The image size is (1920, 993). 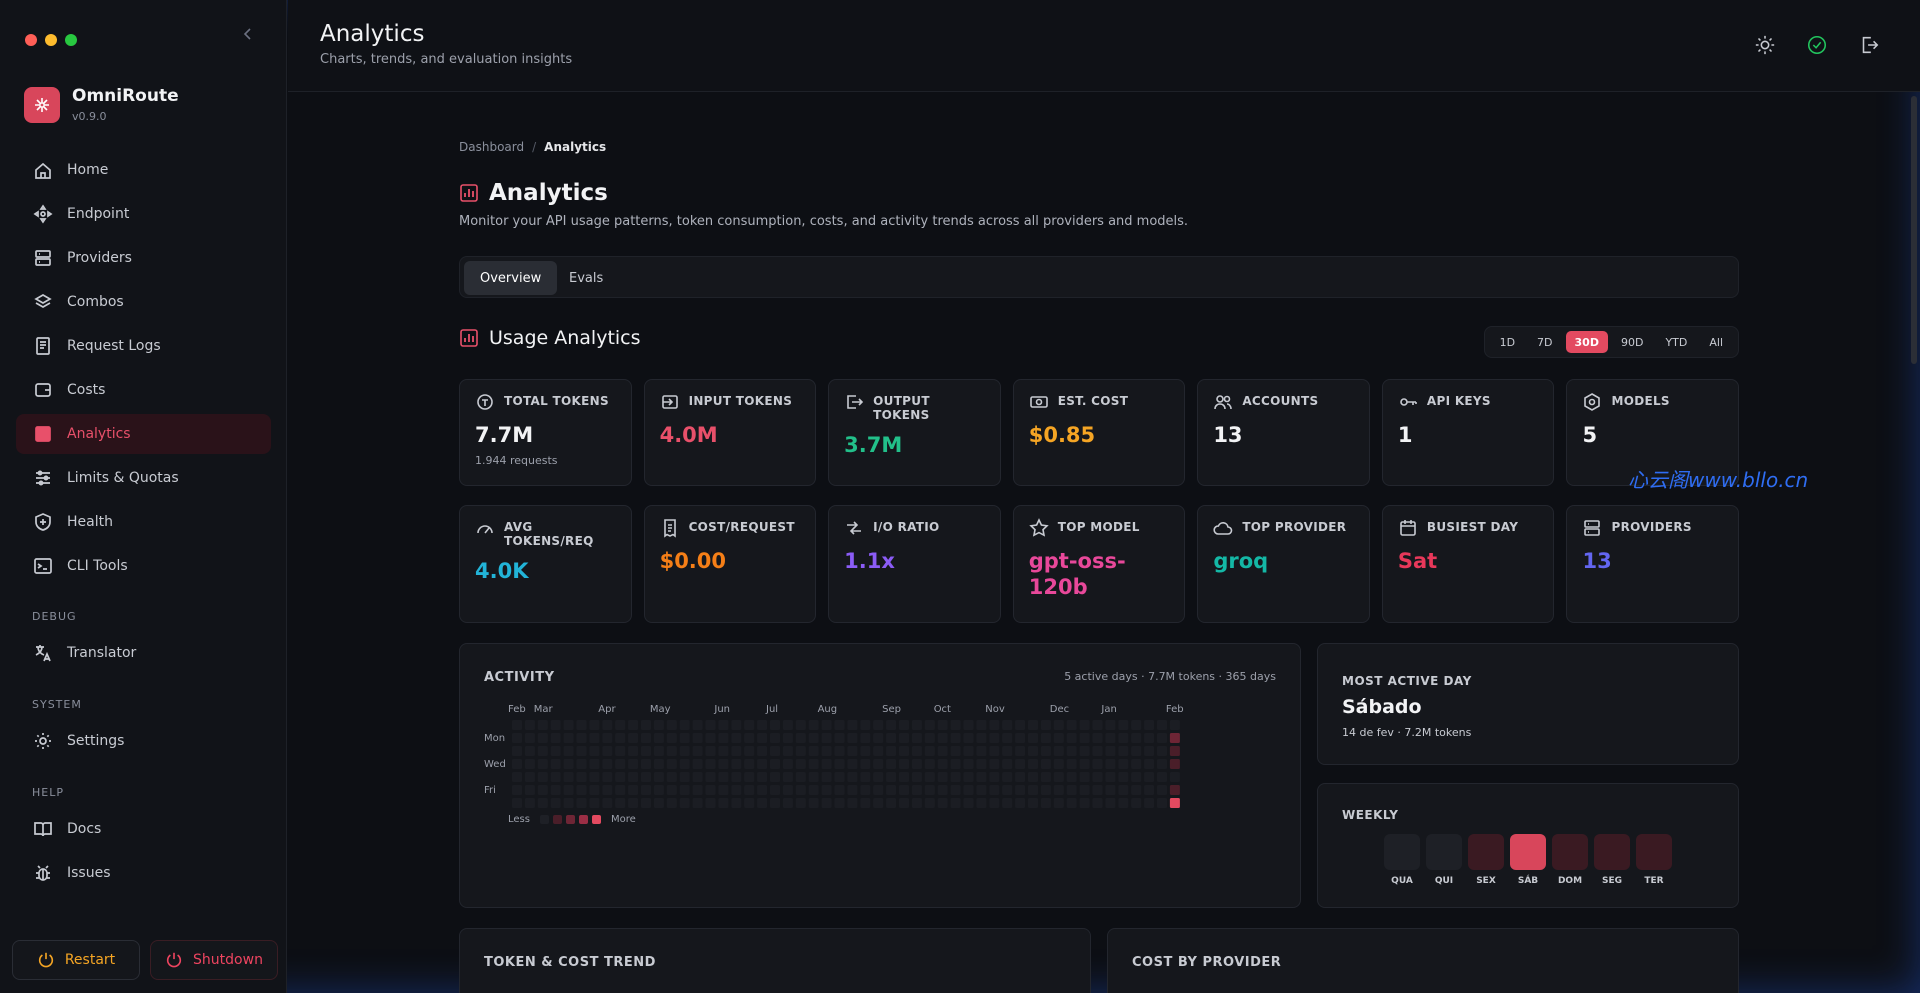 I want to click on minimize-window-button, so click(x=51, y=40).